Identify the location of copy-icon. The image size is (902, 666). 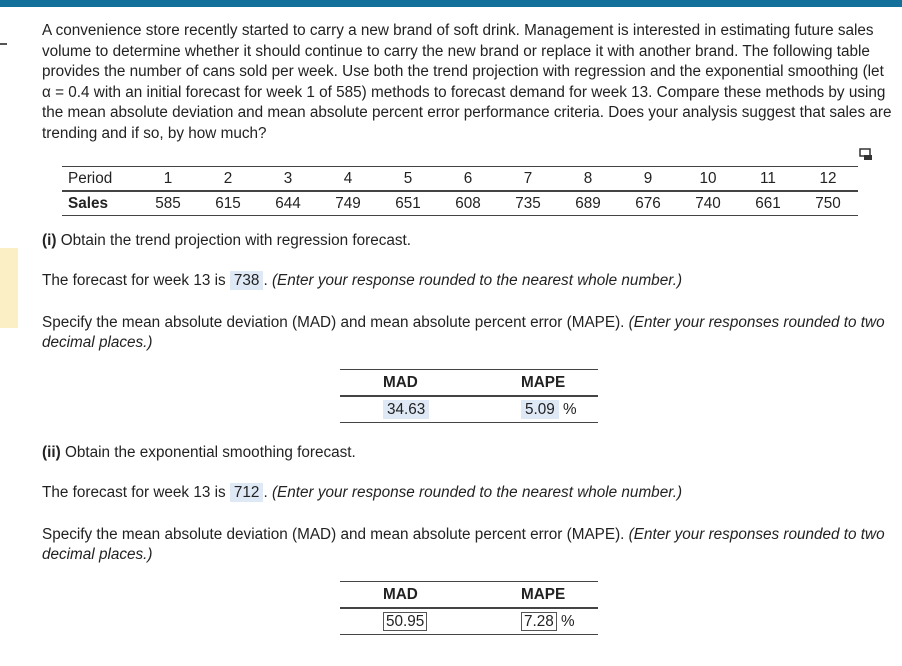
(866, 155).